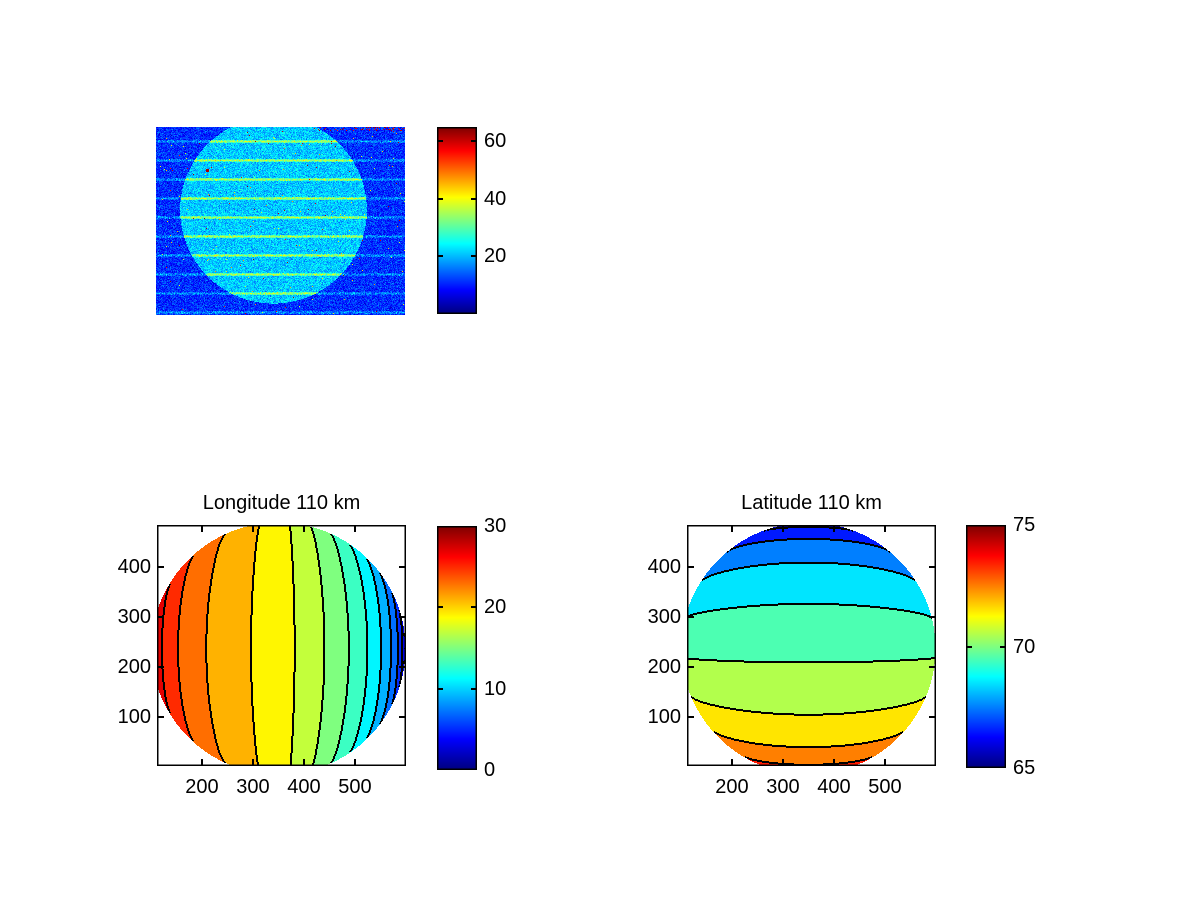  Describe the element at coordinates (253, 787) in the screenshot. I see `longitude-x-tick-label: 300` at that location.